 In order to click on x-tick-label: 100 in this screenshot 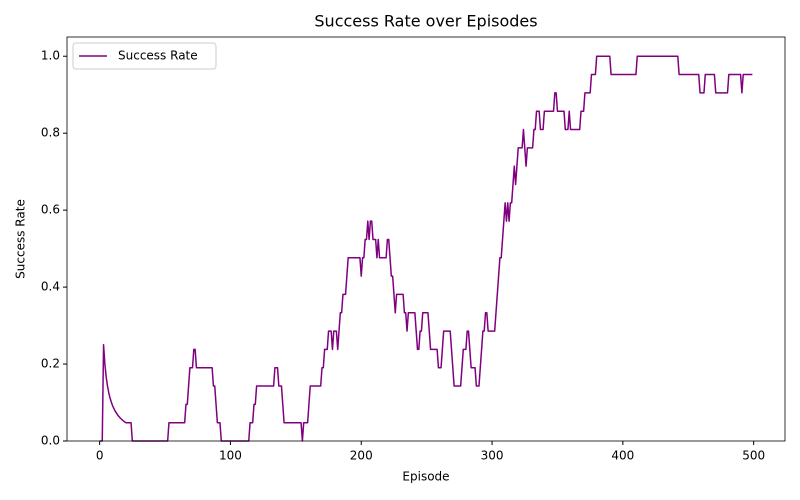, I will do `click(230, 456)`.